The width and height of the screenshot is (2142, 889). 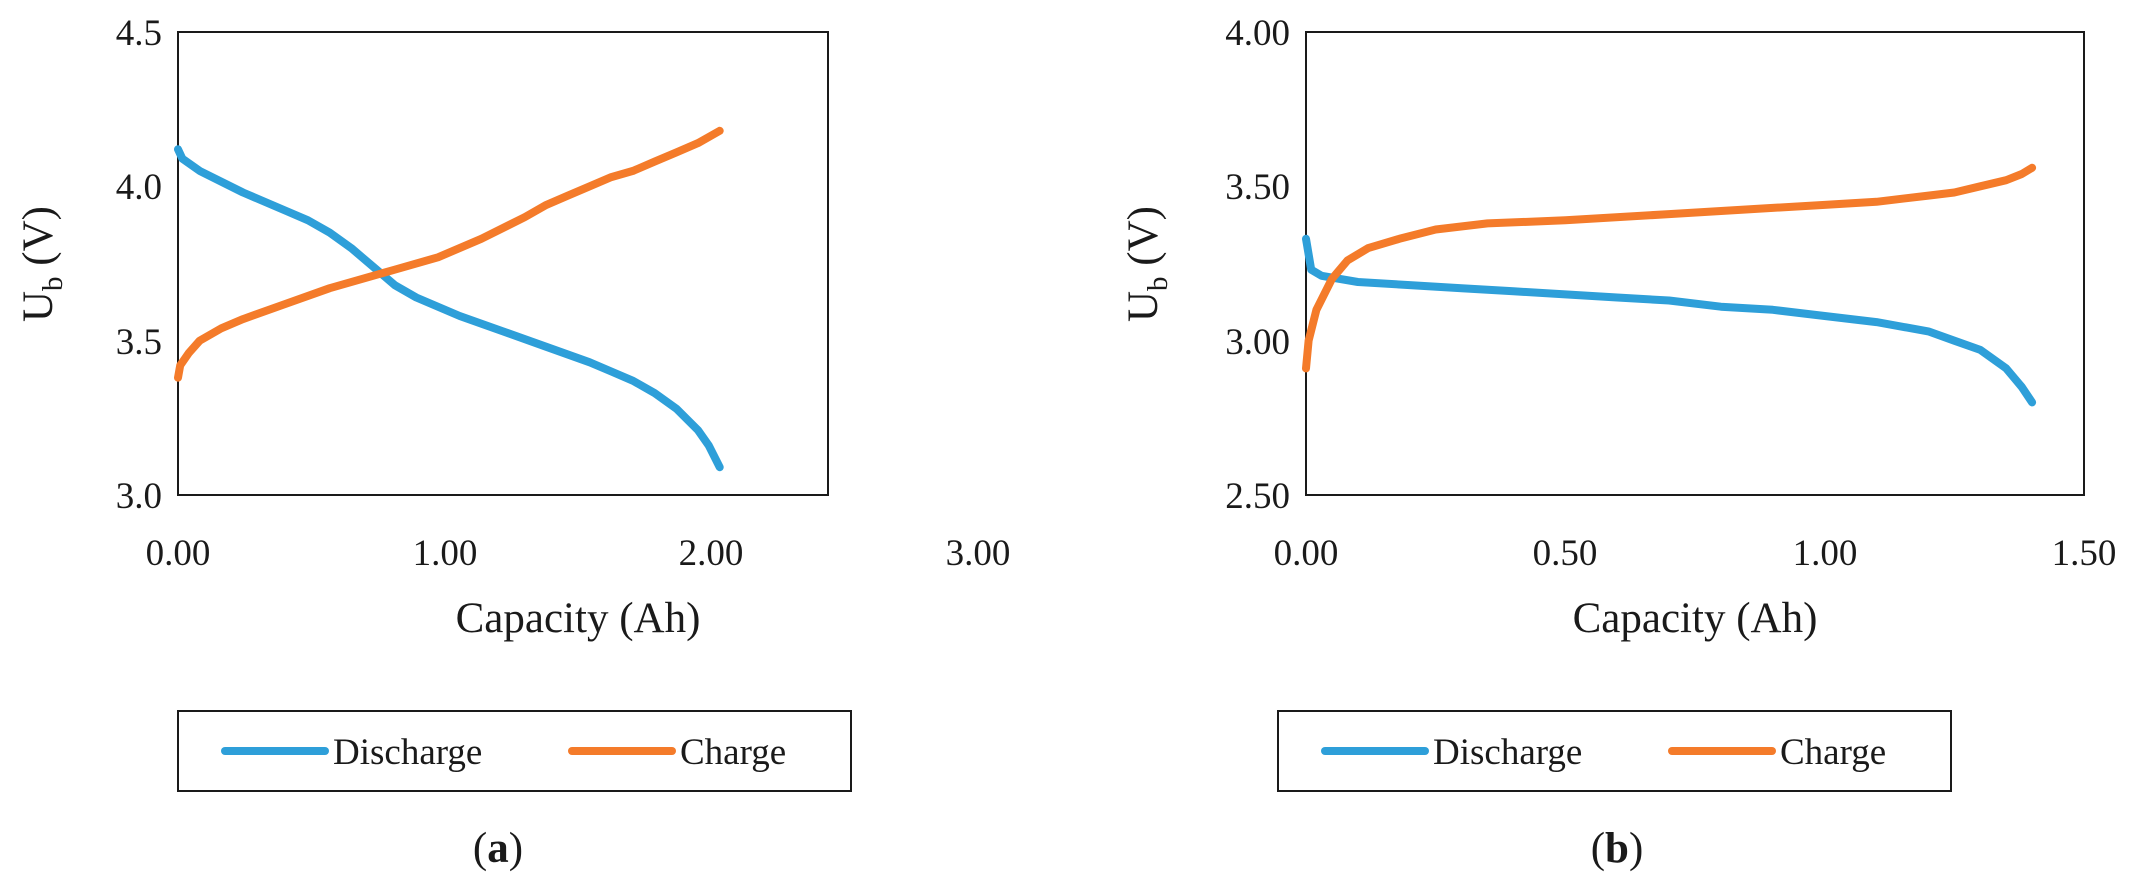 What do you see at coordinates (1257, 496) in the screenshot?
I see `ytick-label-b-0: 2.50` at bounding box center [1257, 496].